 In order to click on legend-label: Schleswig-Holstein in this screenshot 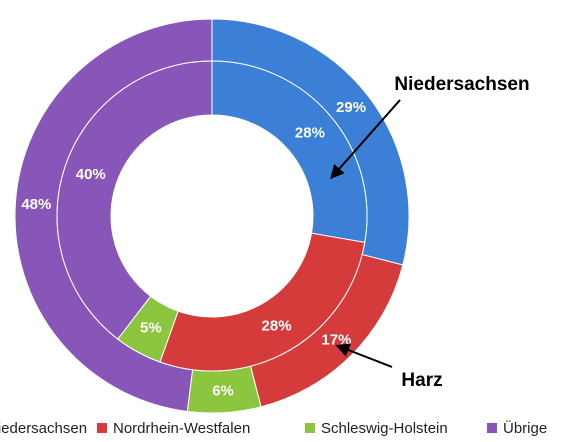, I will do `click(384, 428)`.